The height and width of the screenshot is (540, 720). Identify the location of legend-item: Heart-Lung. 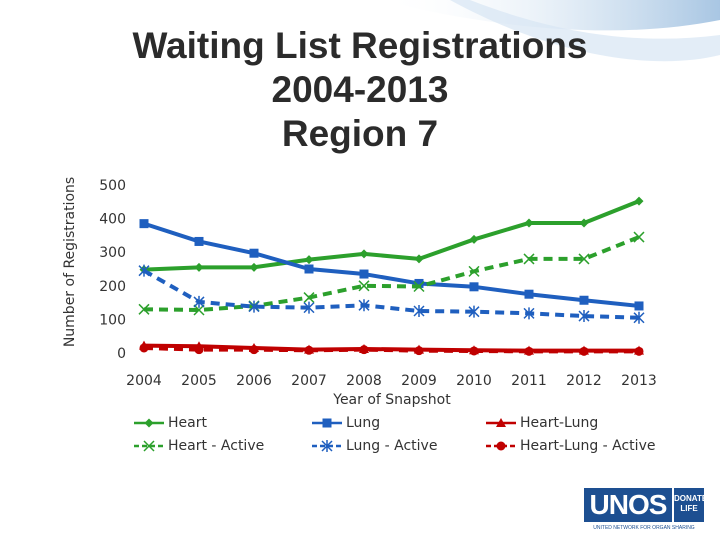
(541, 423).